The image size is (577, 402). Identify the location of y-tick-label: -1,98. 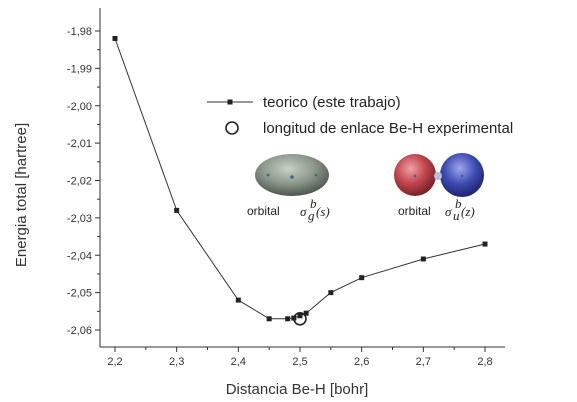
(79, 32).